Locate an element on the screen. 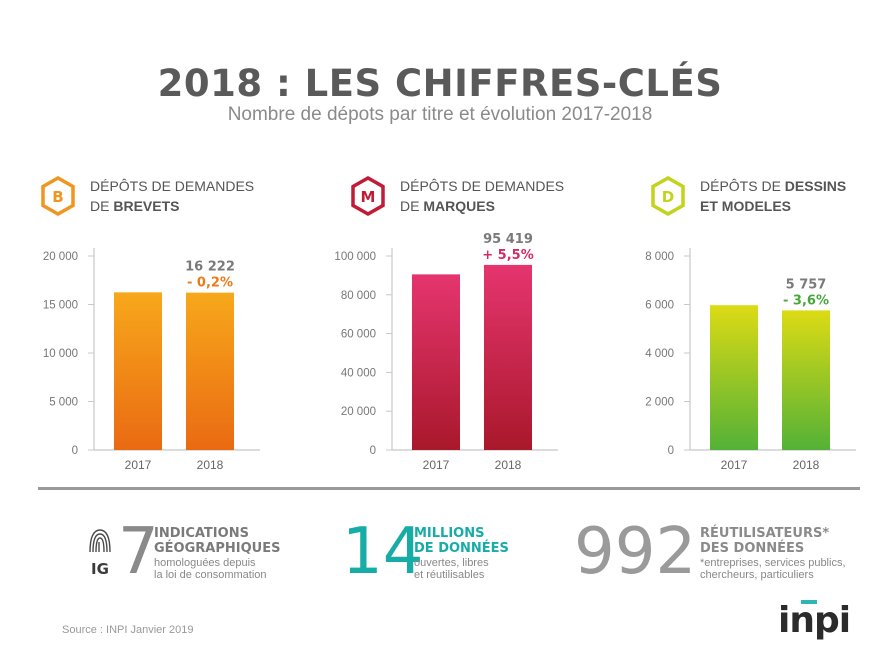 The height and width of the screenshot is (662, 880). change-label: - 0,2% is located at coordinates (210, 283).